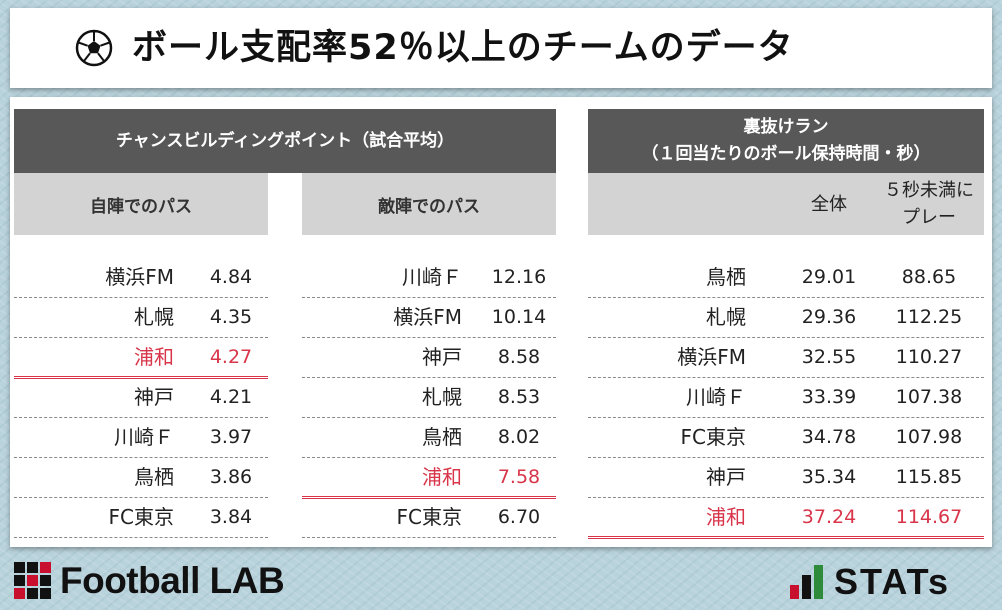 The image size is (1002, 610). Describe the element at coordinates (929, 437) in the screenshot. I see `time-under5: 107.98` at that location.